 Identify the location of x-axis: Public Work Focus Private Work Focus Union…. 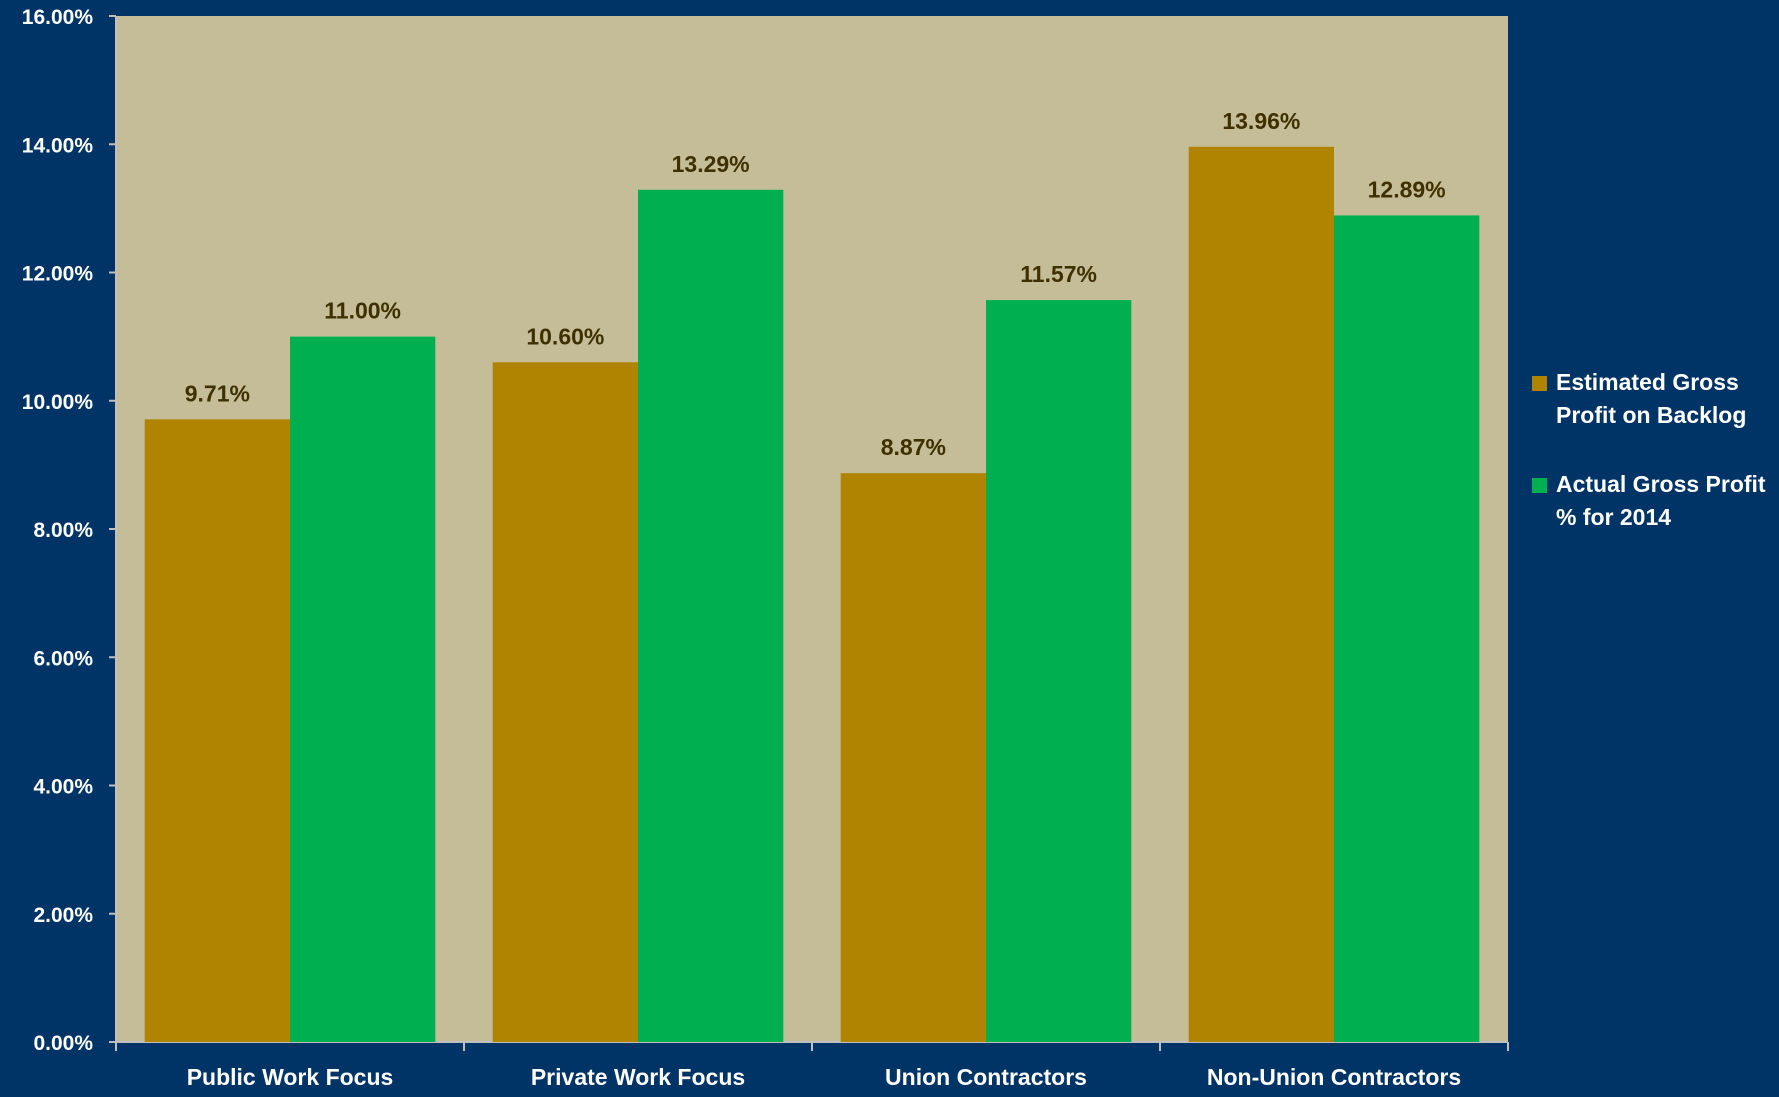
(812, 1065).